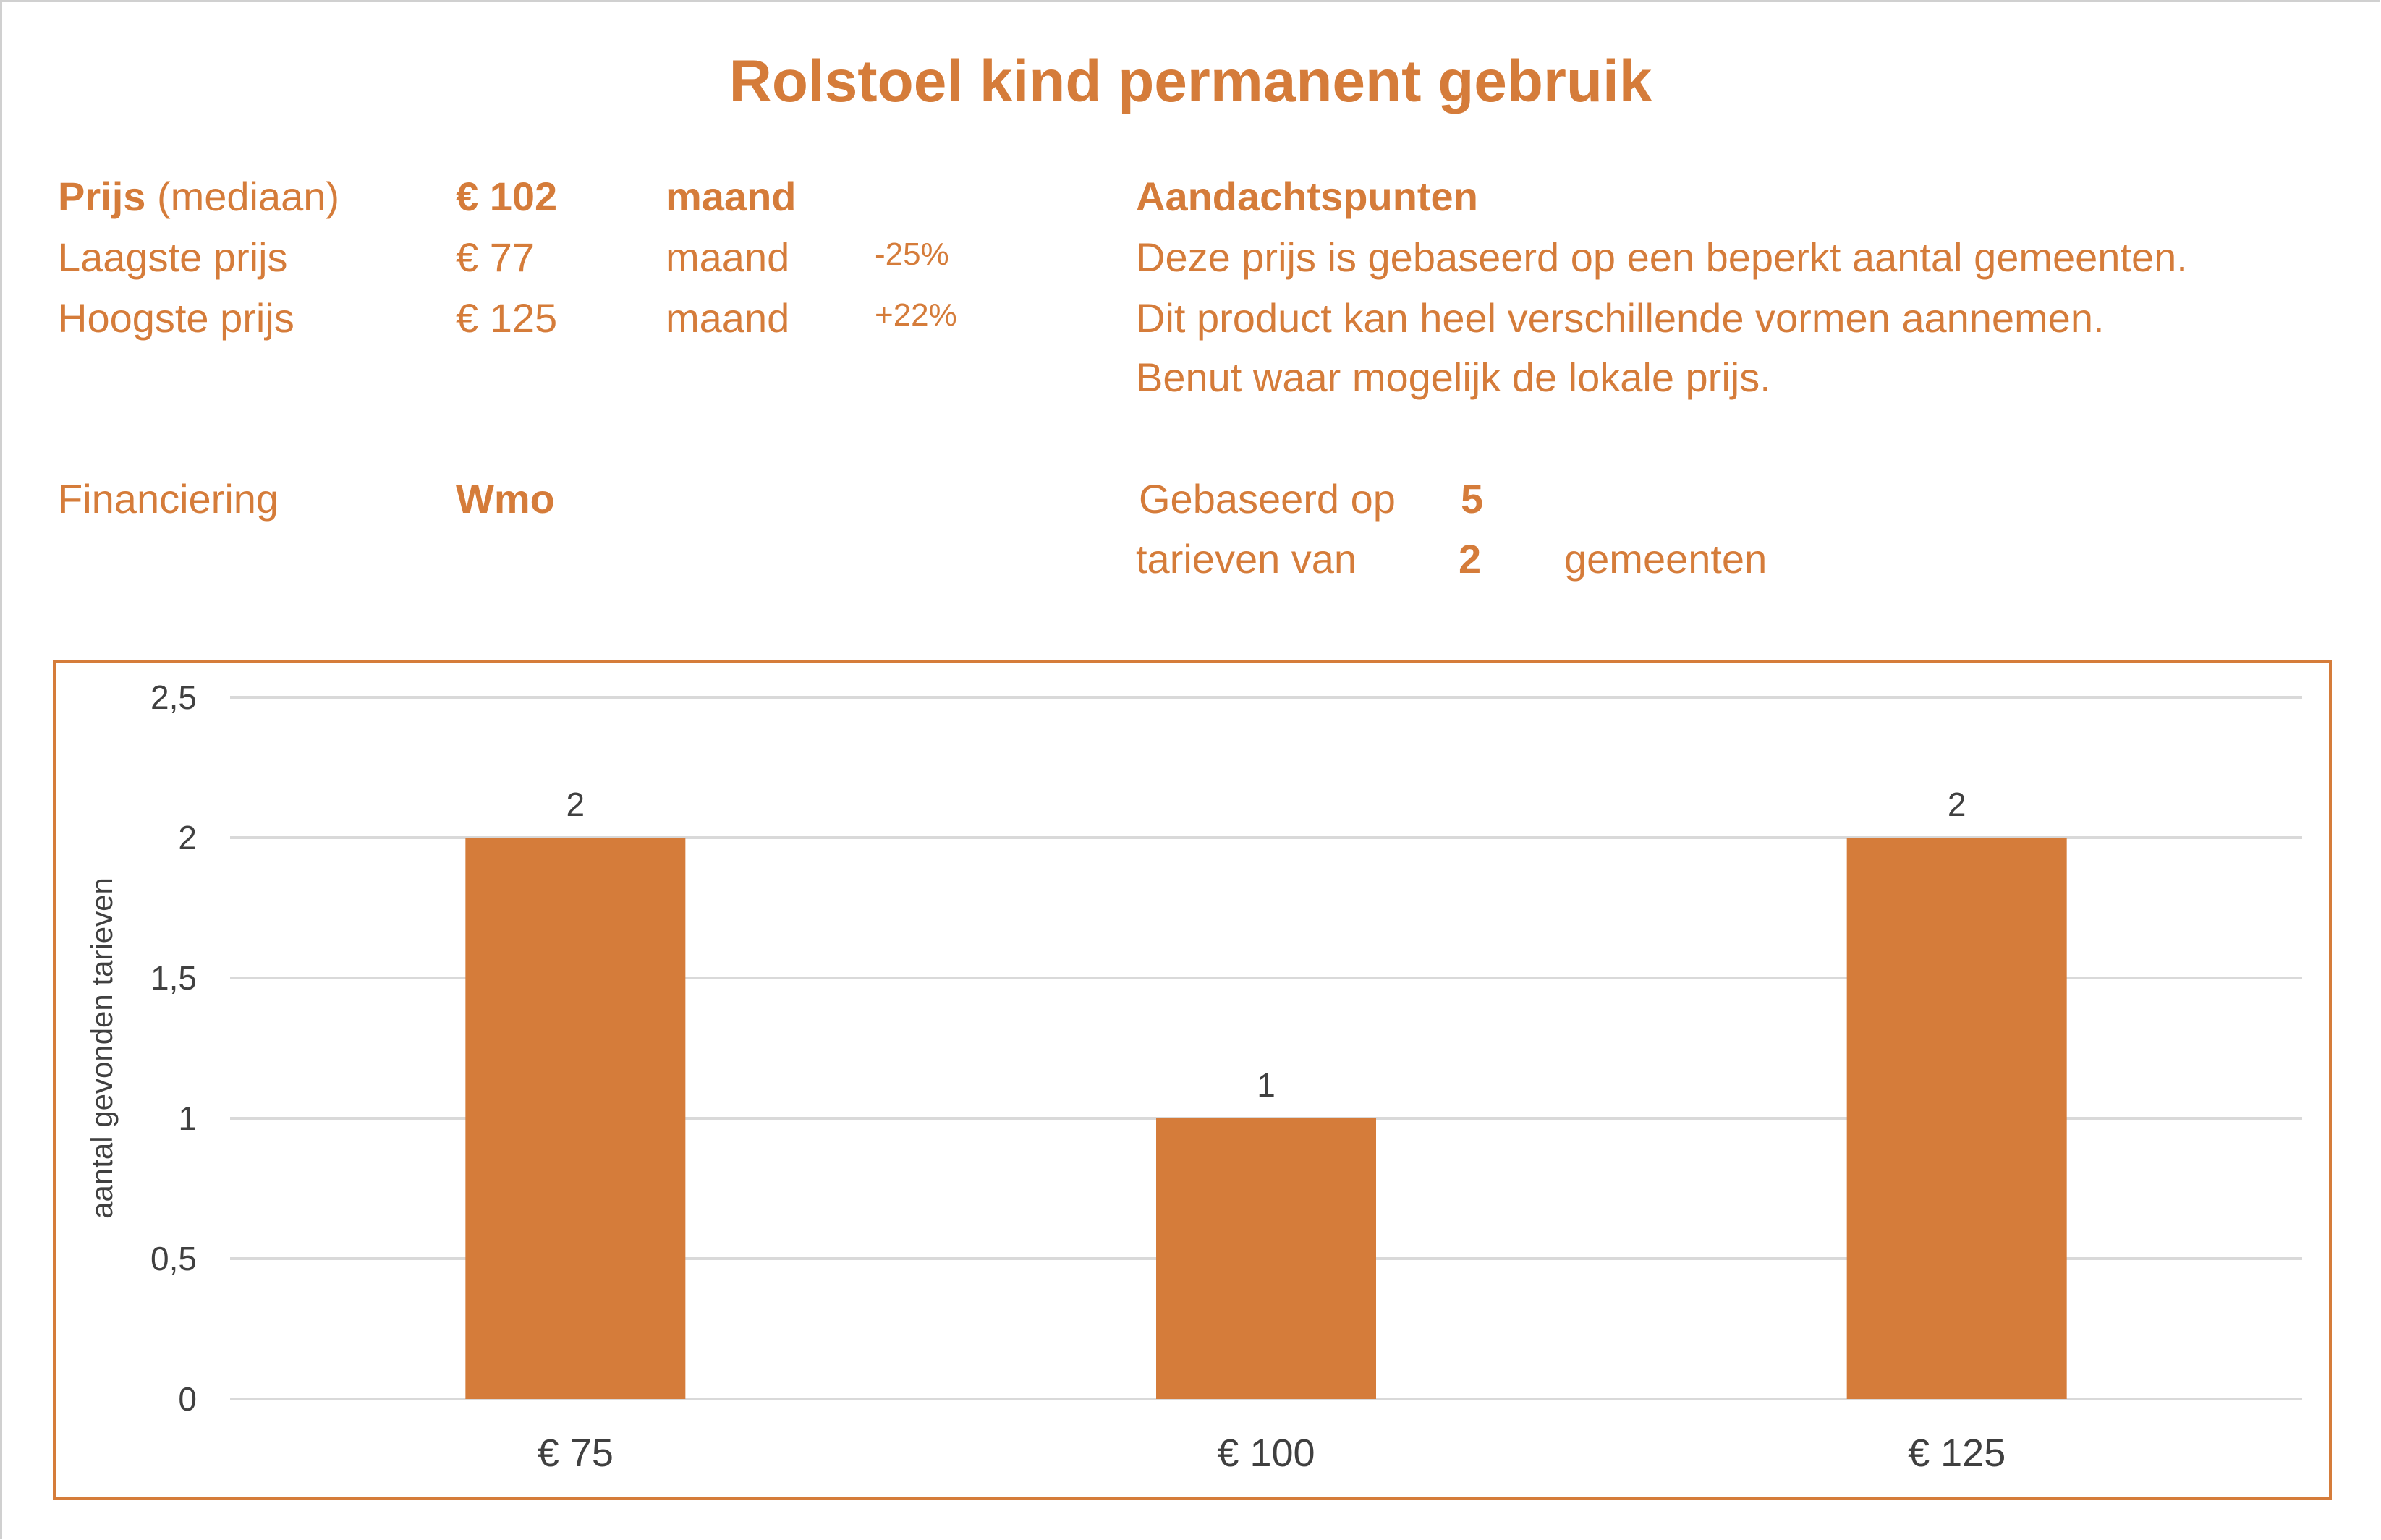 The width and height of the screenshot is (2381, 1540). I want to click on y-tick-label: 2, so click(187, 837).